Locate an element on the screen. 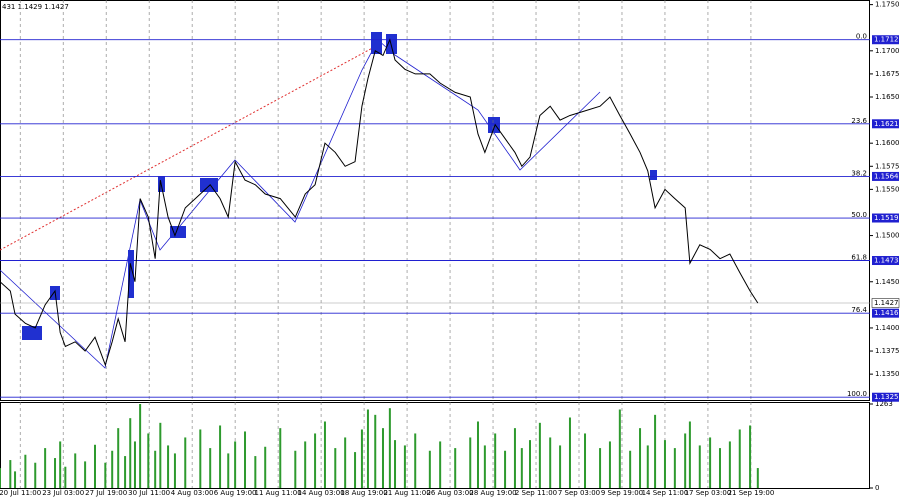 This screenshot has height=500, width=900. x-tick-label: 7 Sep 03:00 is located at coordinates (579, 493).